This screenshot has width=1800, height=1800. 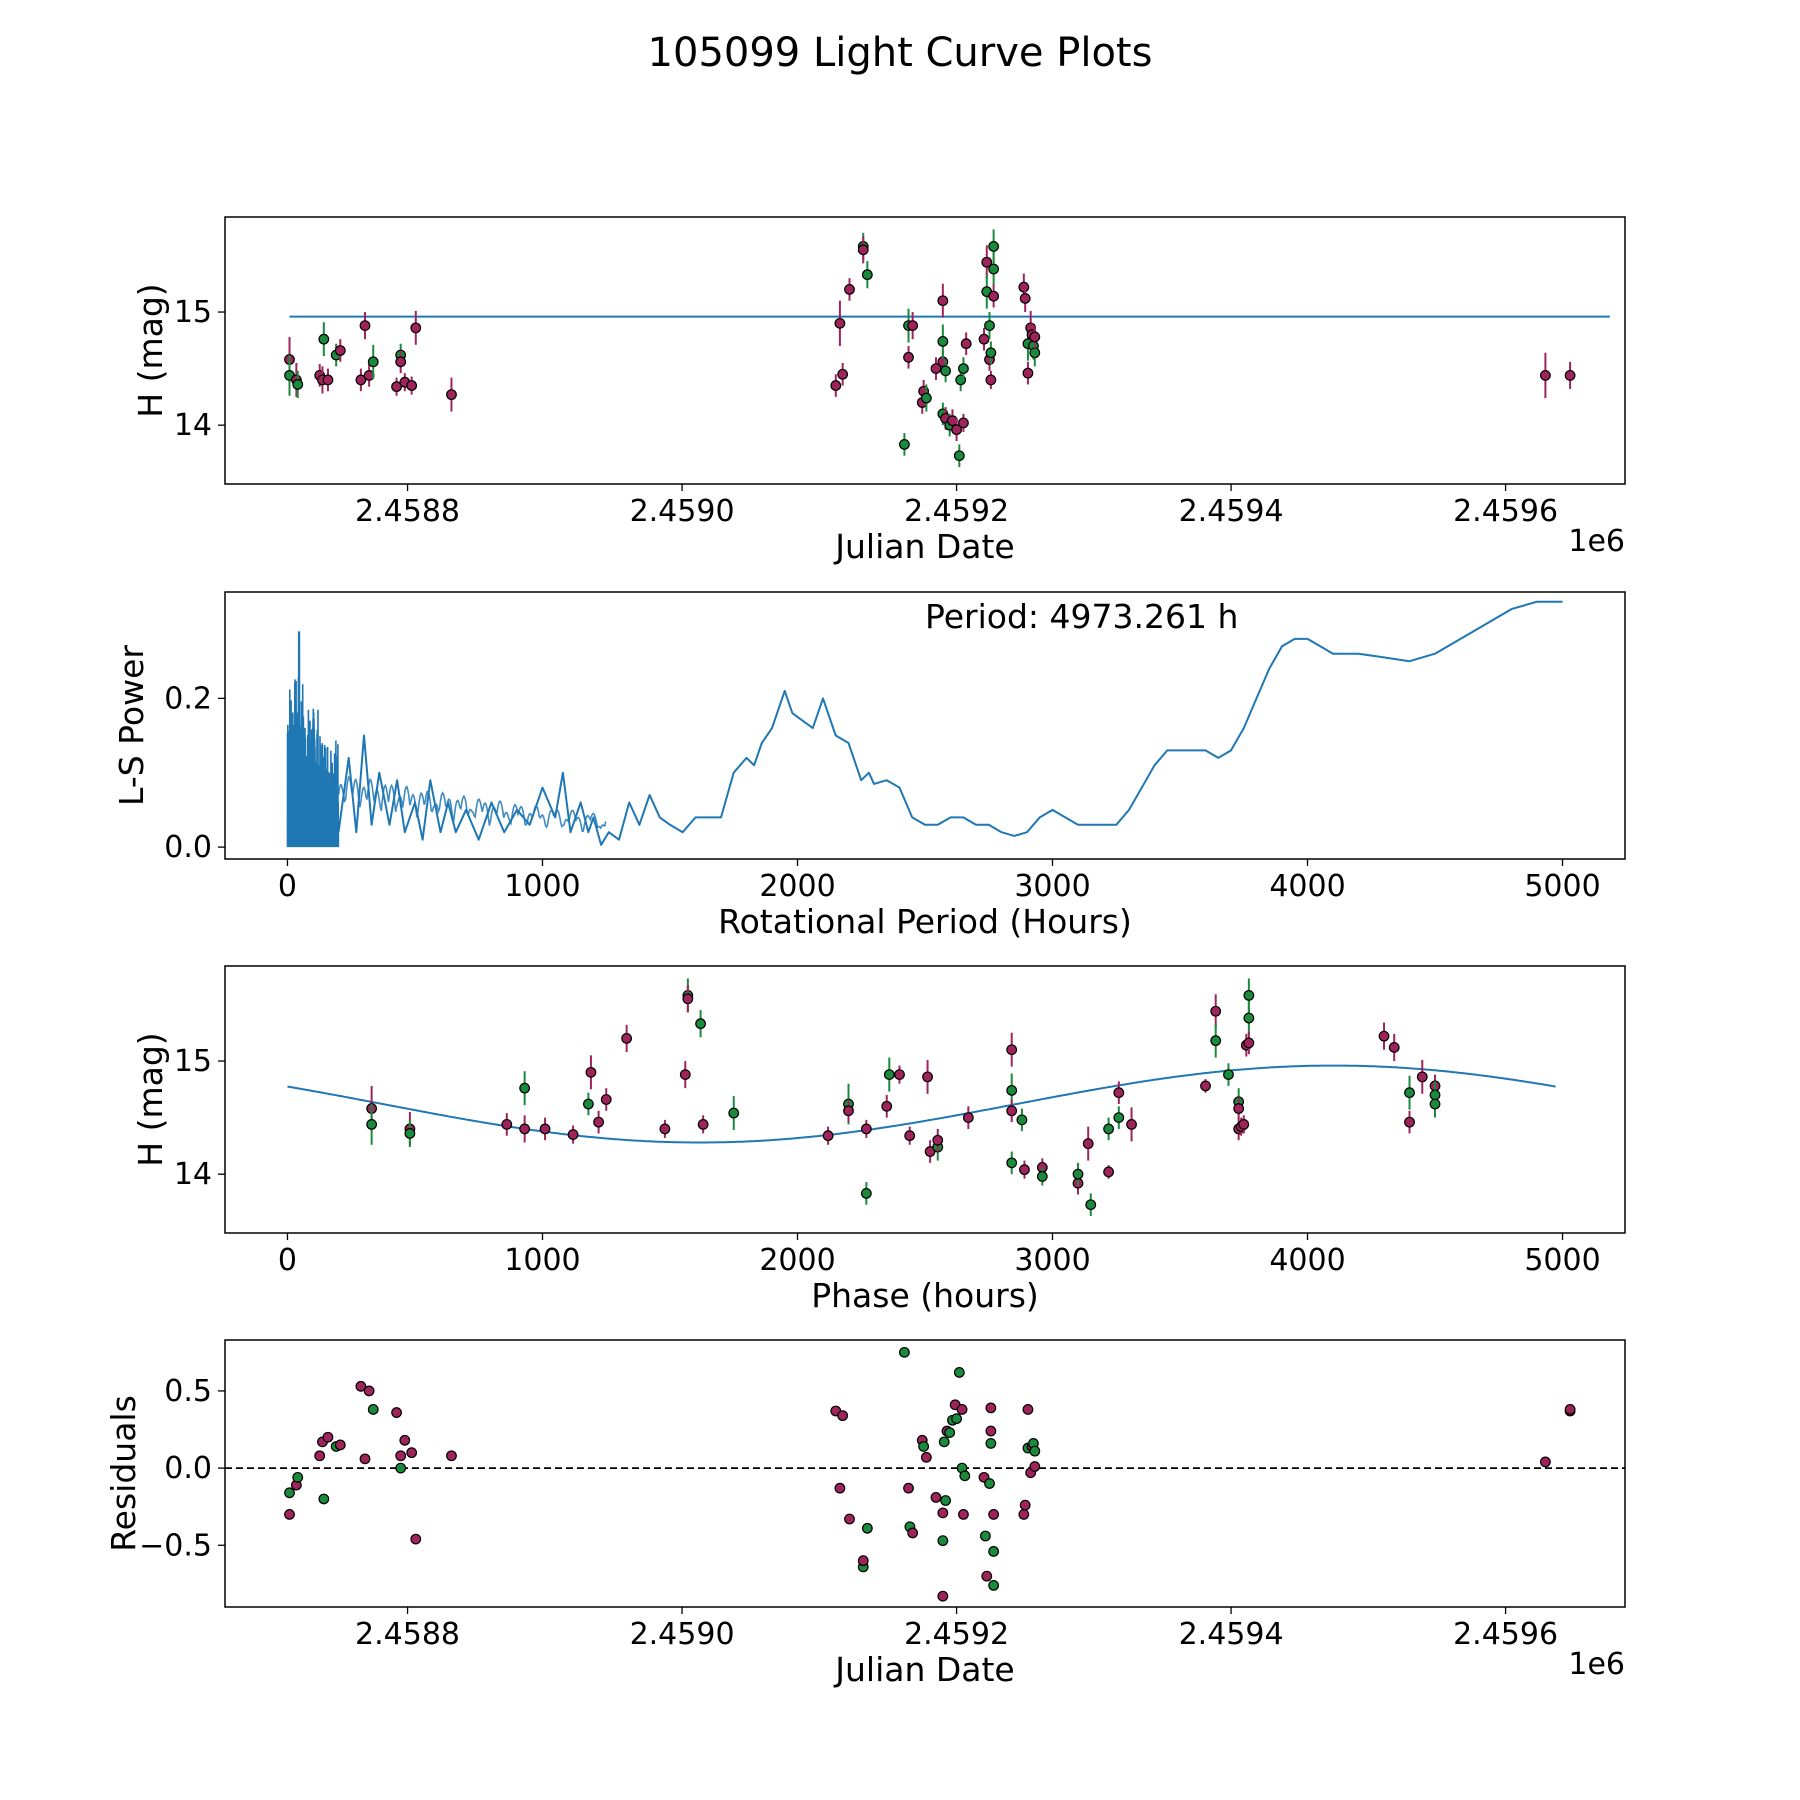 What do you see at coordinates (956, 1634) in the screenshot?
I see `x-tick-label: 2.4592` at bounding box center [956, 1634].